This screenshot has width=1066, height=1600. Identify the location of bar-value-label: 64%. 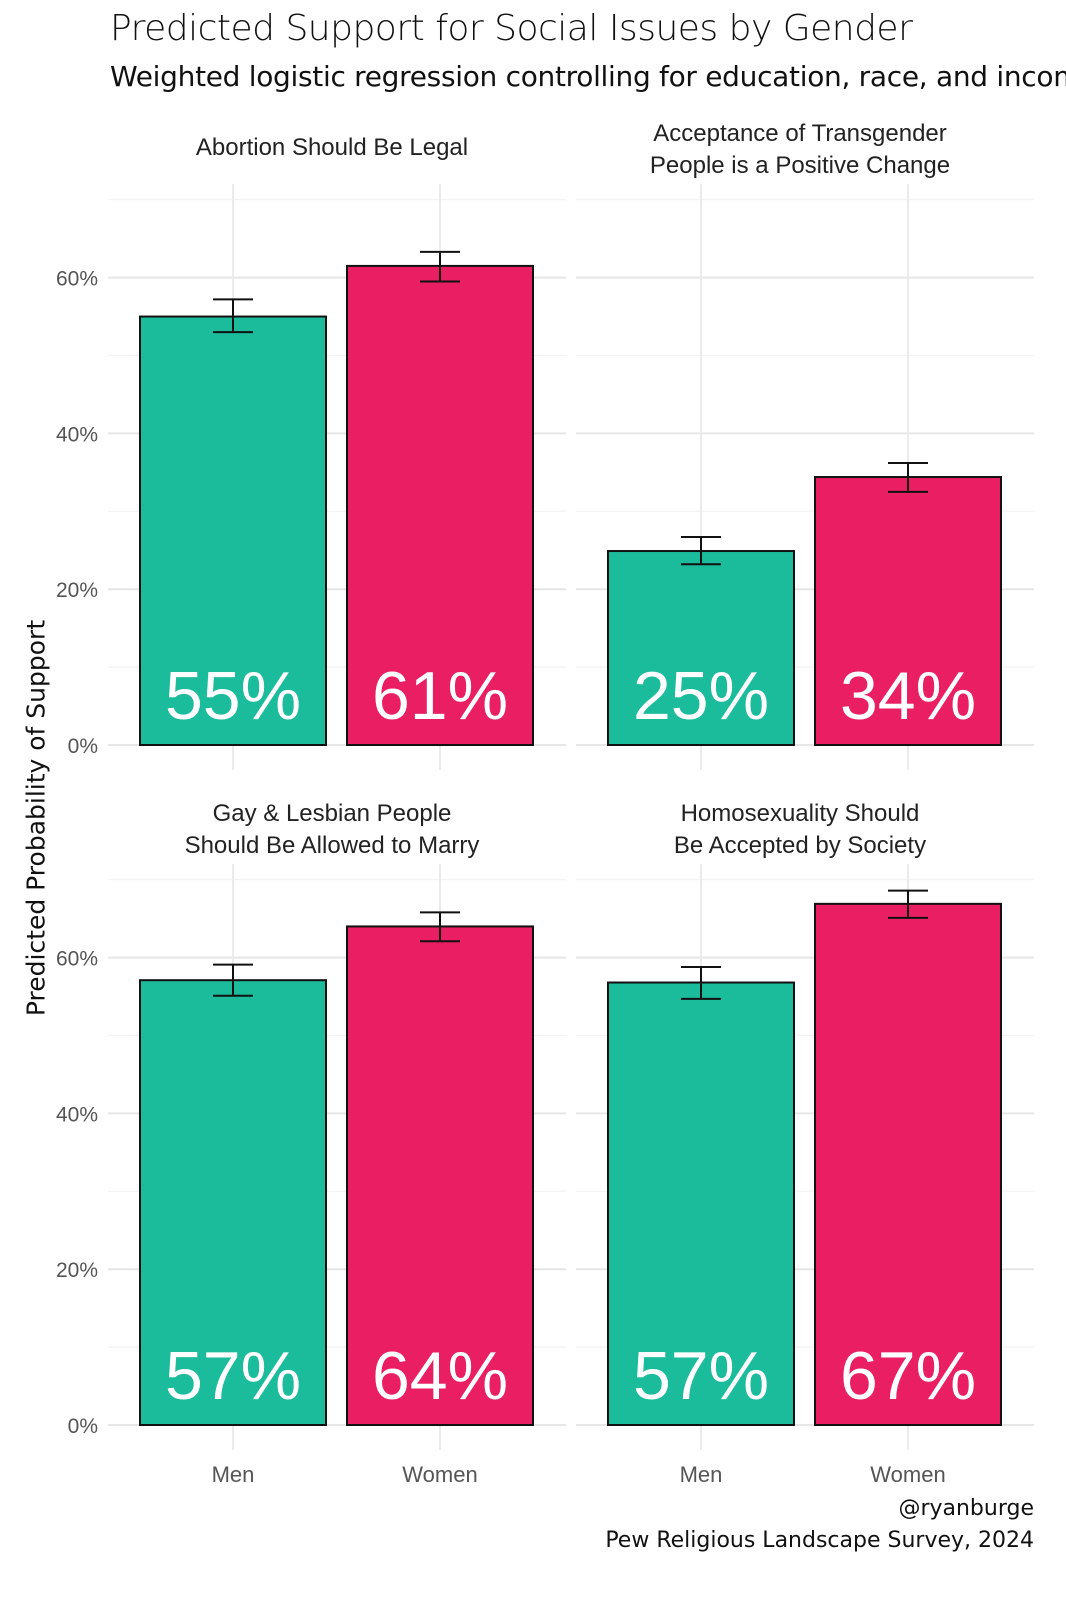
(440, 1376).